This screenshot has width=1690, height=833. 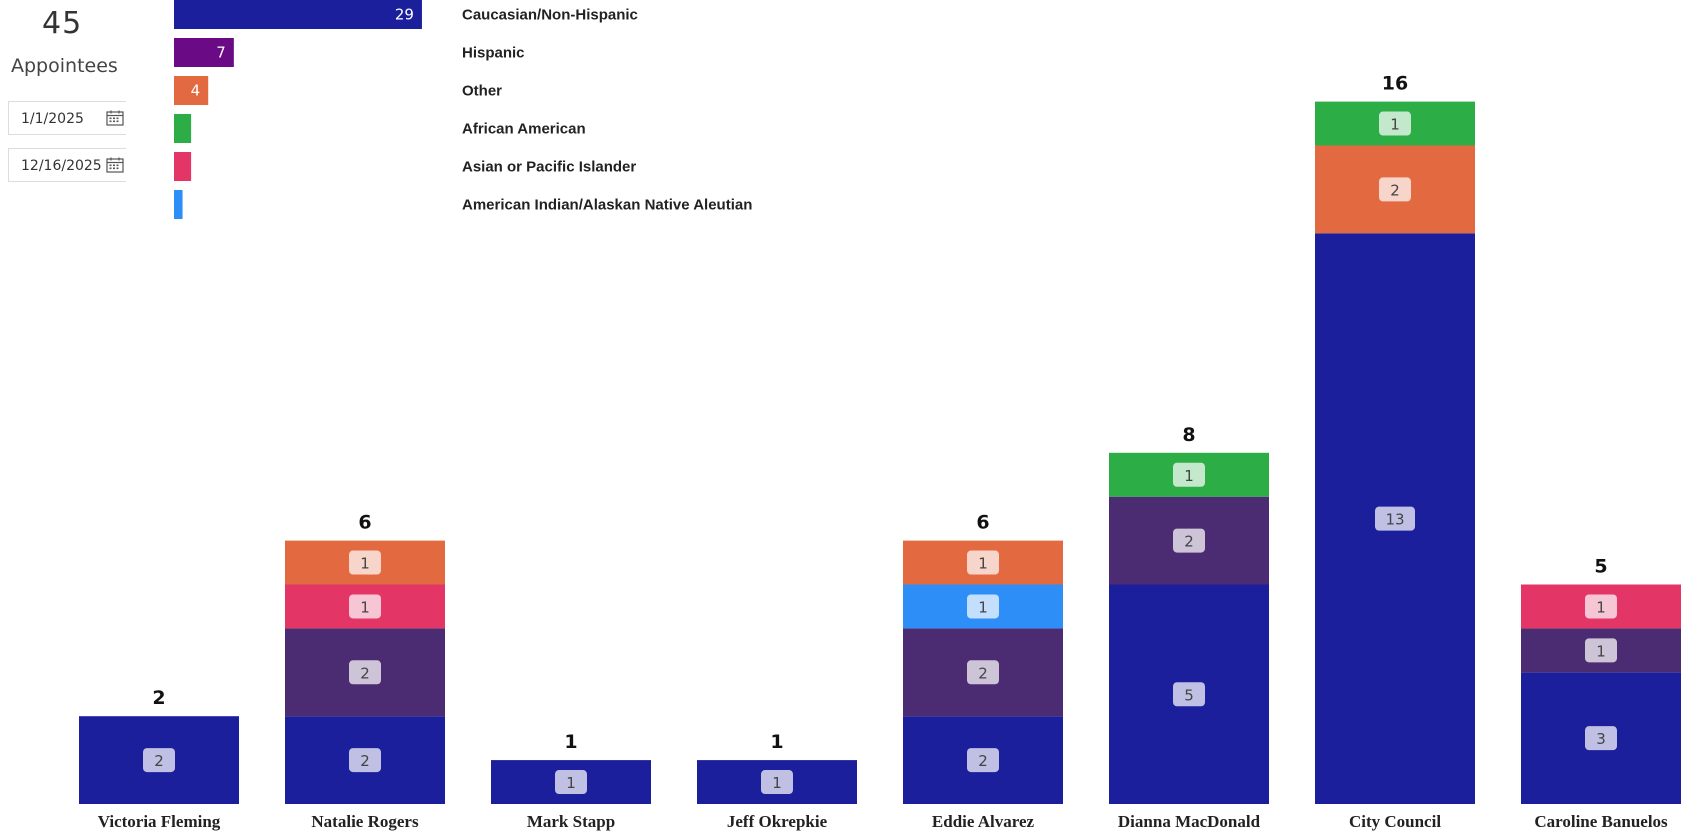 What do you see at coordinates (61, 166) in the screenshot?
I see `end-date-value: 12/16/2025` at bounding box center [61, 166].